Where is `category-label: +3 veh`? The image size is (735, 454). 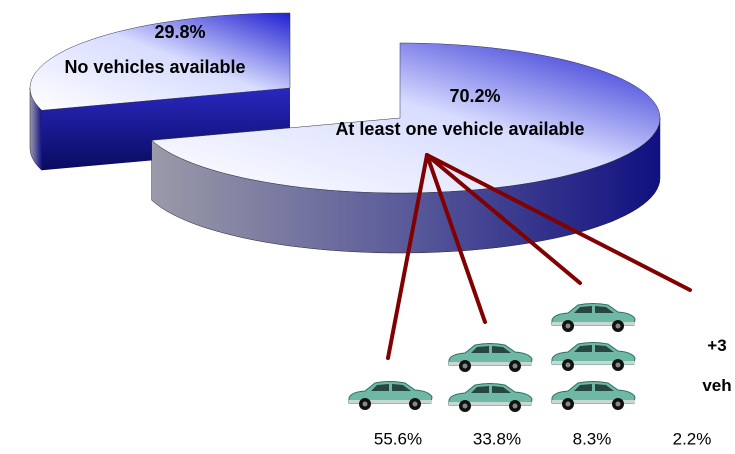 category-label: +3 veh is located at coordinates (717, 365).